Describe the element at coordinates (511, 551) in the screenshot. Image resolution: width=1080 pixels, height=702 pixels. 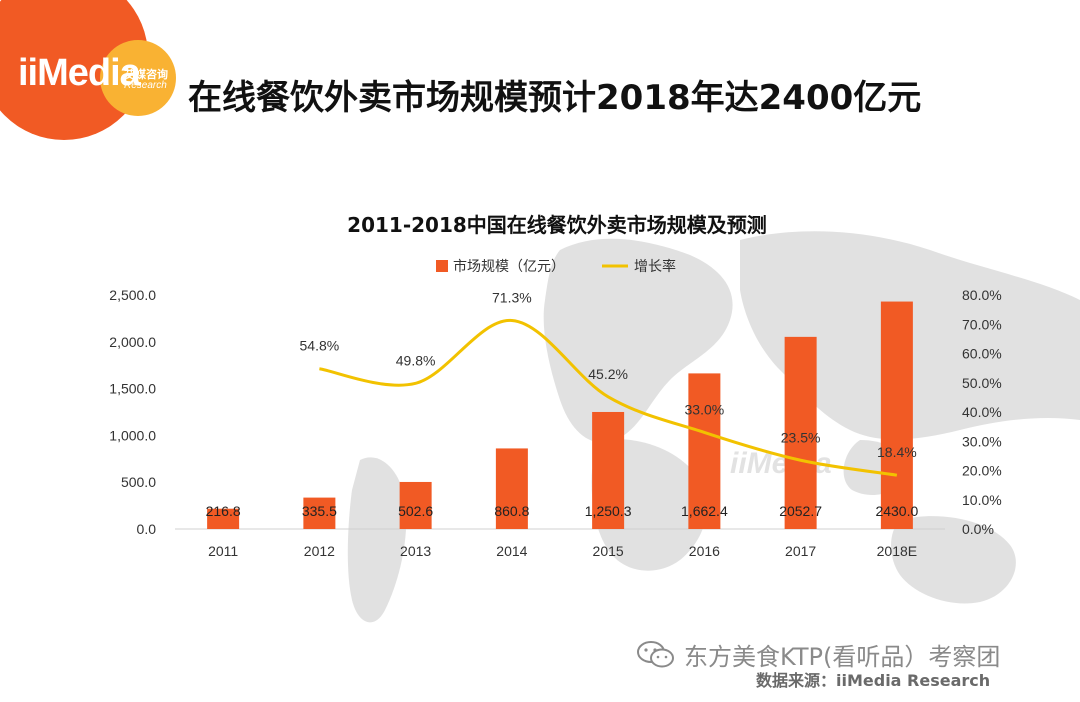
I see `x-tick-label: 2014` at that location.